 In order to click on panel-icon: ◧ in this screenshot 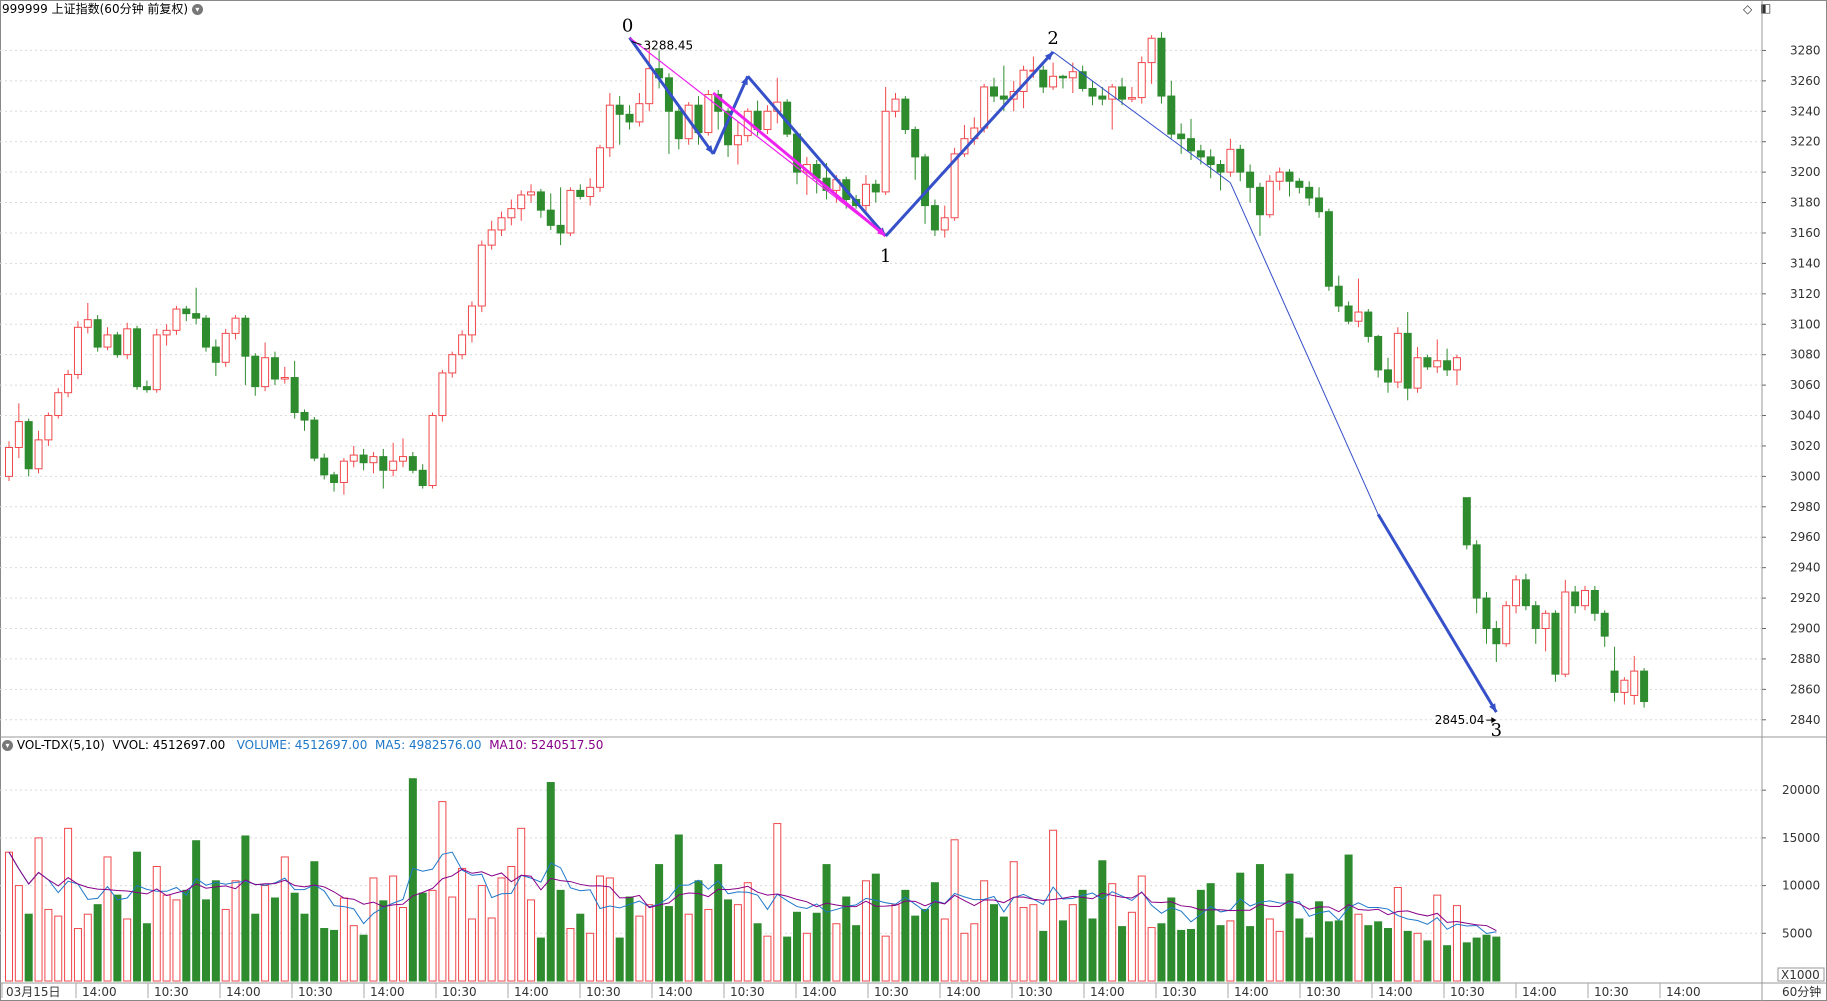, I will do `click(1766, 8)`.